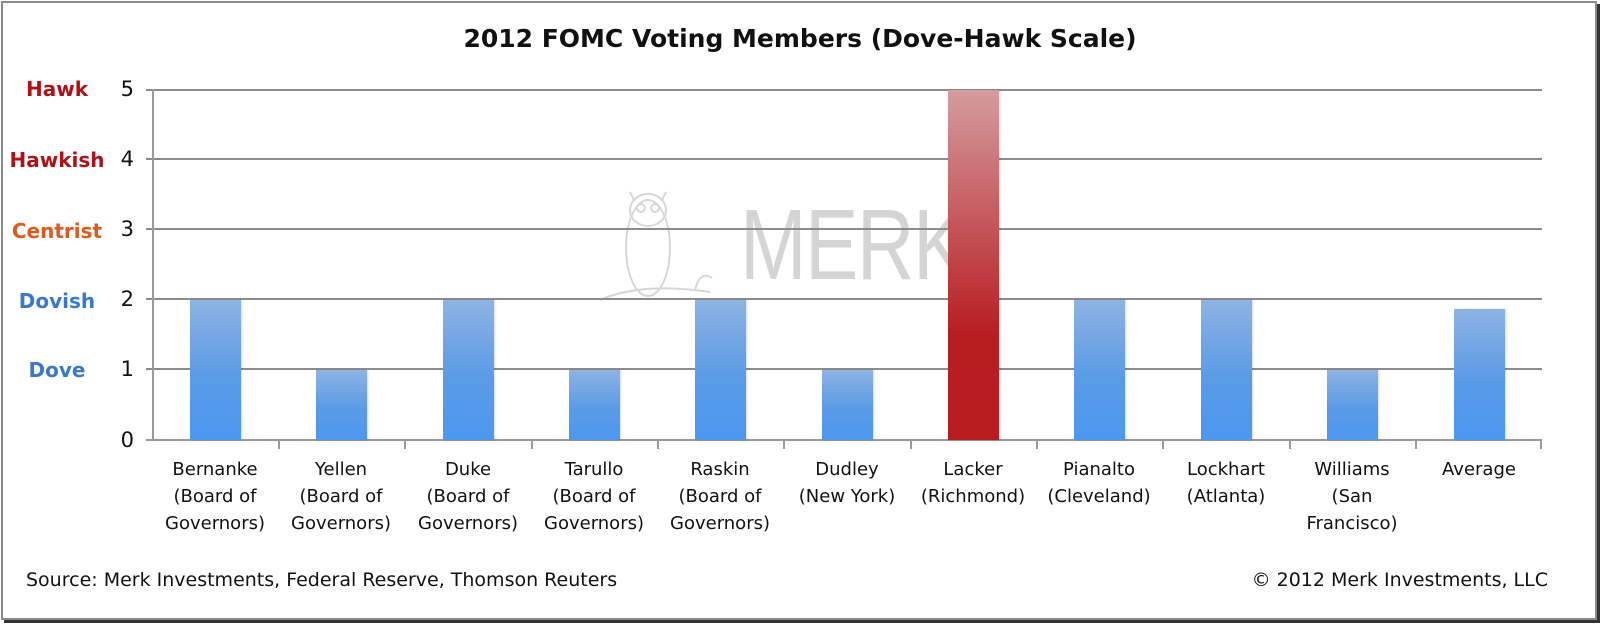 The image size is (1600, 625). Describe the element at coordinates (1479, 374) in the screenshot. I see `bar-average` at that location.